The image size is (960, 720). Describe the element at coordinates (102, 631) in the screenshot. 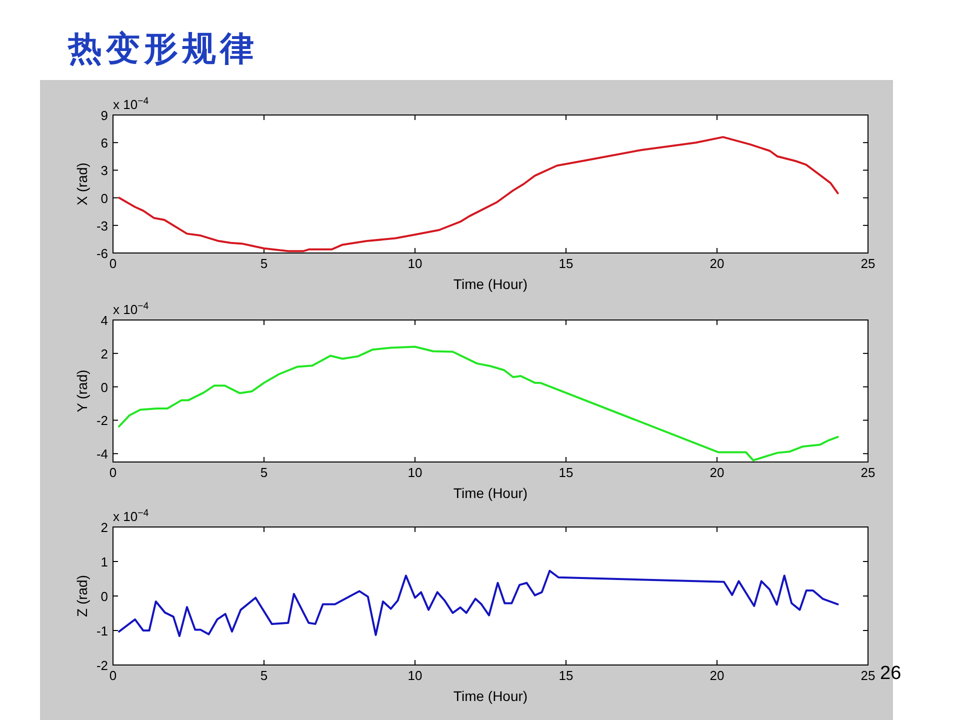

I see `y-tick-label: -1` at that location.